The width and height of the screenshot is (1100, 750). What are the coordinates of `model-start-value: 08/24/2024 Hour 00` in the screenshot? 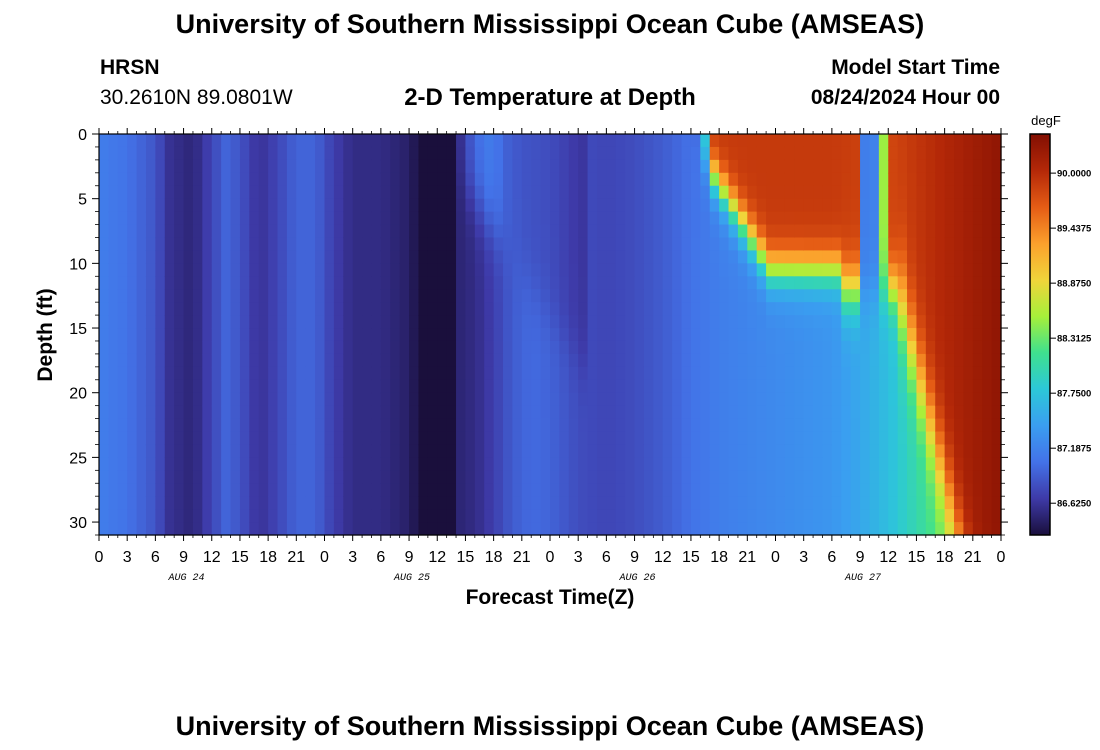 It's located at (905, 97).